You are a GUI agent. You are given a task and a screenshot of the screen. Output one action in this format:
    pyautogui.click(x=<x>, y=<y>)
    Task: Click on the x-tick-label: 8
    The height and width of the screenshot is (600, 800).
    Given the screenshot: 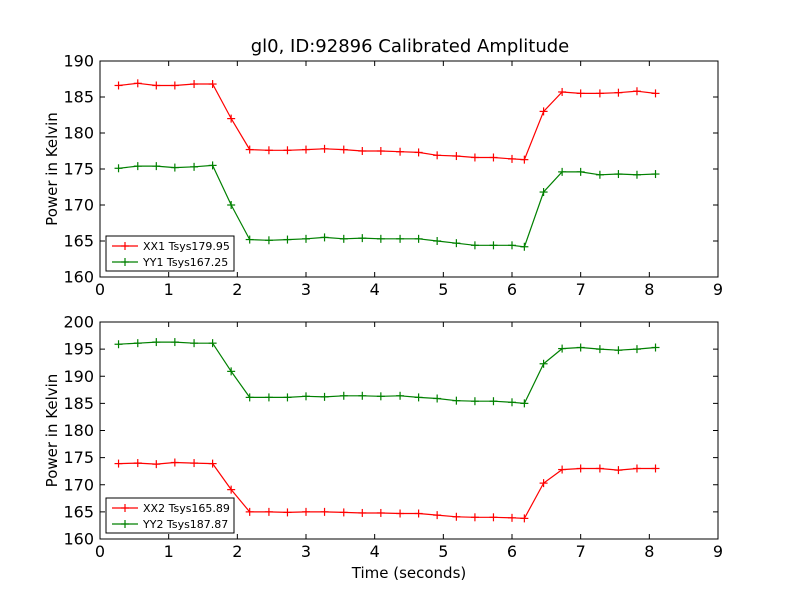 What is the action you would take?
    pyautogui.click(x=649, y=289)
    